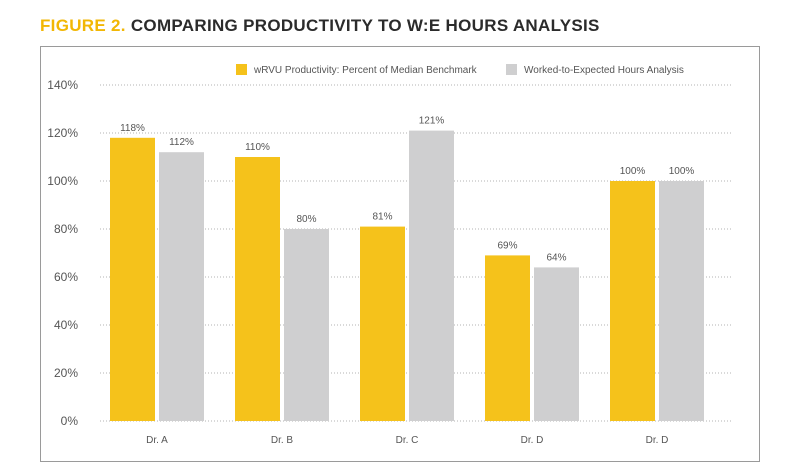  Describe the element at coordinates (241, 69) in the screenshot. I see `legend-swatch-wrvu-productivity` at that location.